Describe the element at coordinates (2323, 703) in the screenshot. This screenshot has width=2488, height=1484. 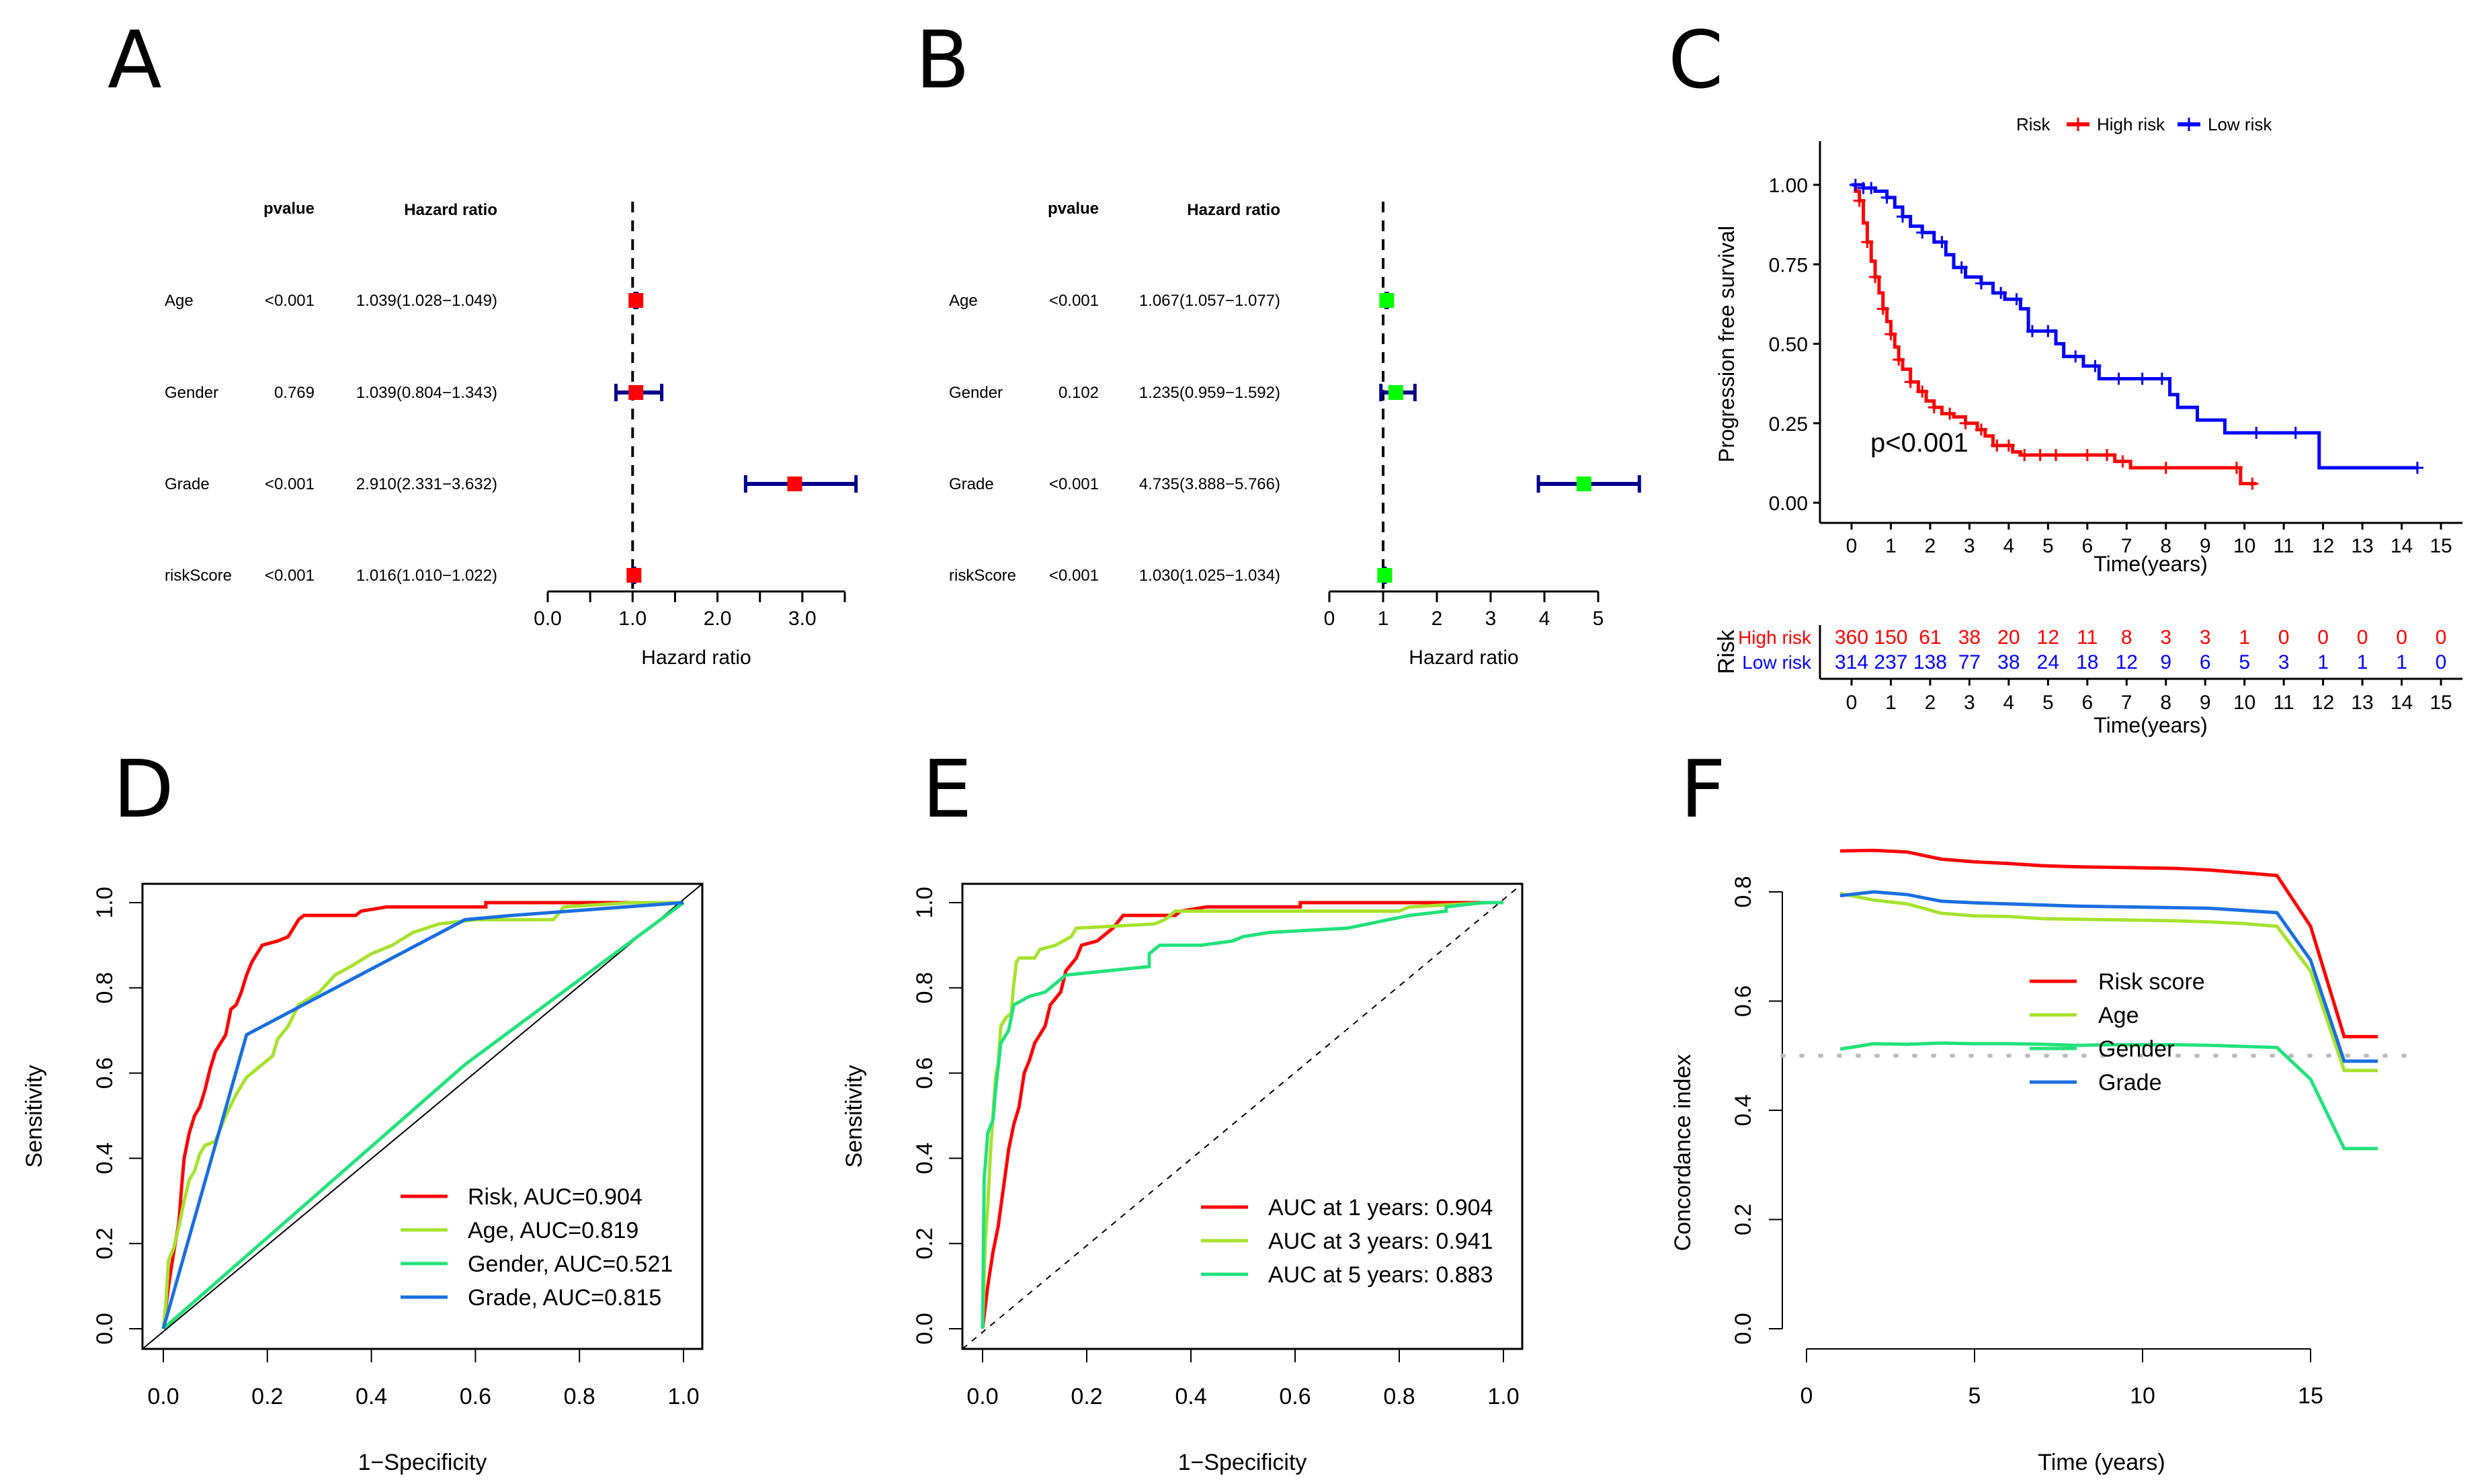
I see `risk-table-x-tick-label: 12` at that location.